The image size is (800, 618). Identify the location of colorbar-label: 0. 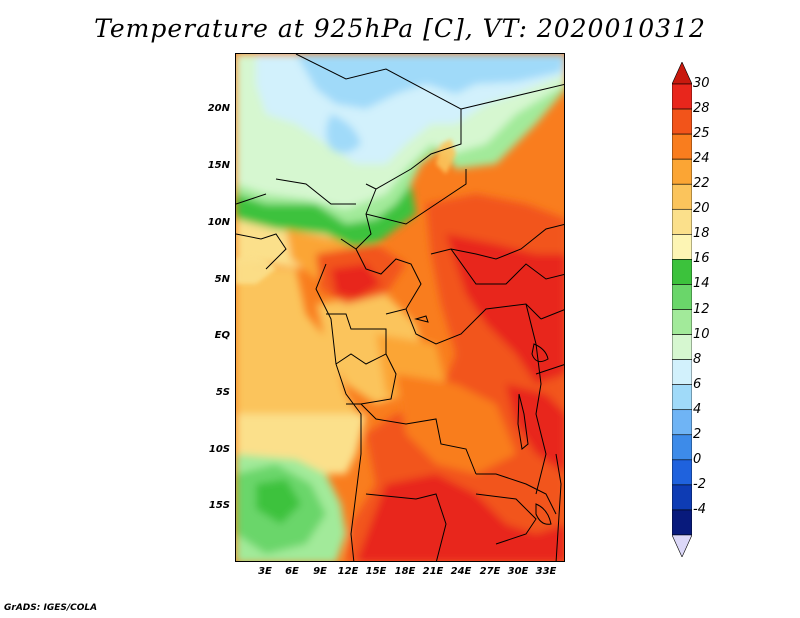
(697, 459).